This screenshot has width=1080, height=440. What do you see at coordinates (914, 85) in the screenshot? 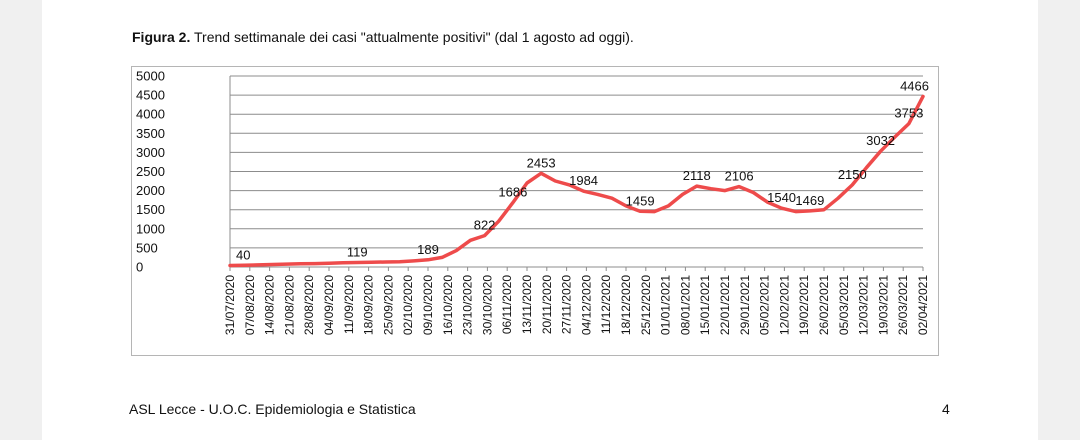
I see `data-label: 4466` at bounding box center [914, 85].